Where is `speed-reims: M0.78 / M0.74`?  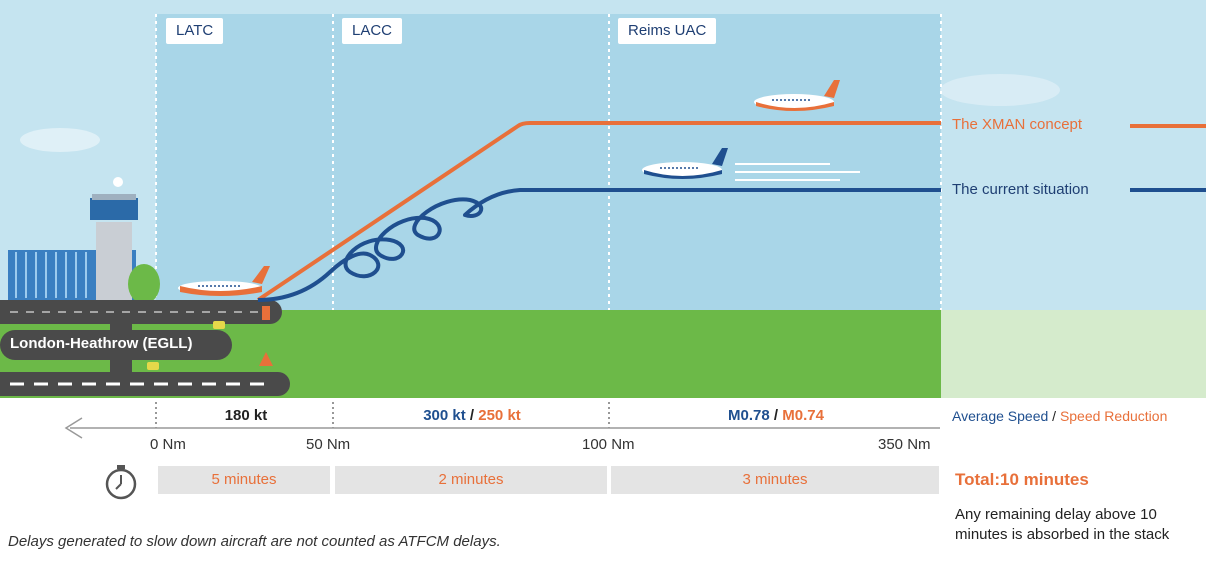
speed-reims: M0.78 / M0.74 is located at coordinates (776, 416).